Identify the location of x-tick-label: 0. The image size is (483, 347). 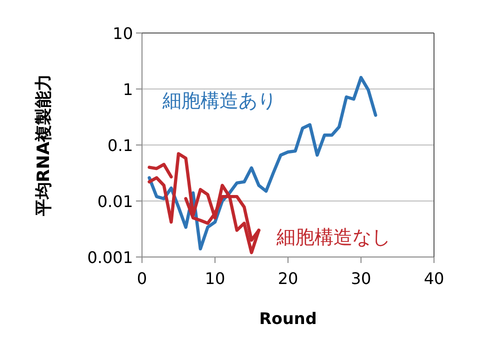
(142, 278).